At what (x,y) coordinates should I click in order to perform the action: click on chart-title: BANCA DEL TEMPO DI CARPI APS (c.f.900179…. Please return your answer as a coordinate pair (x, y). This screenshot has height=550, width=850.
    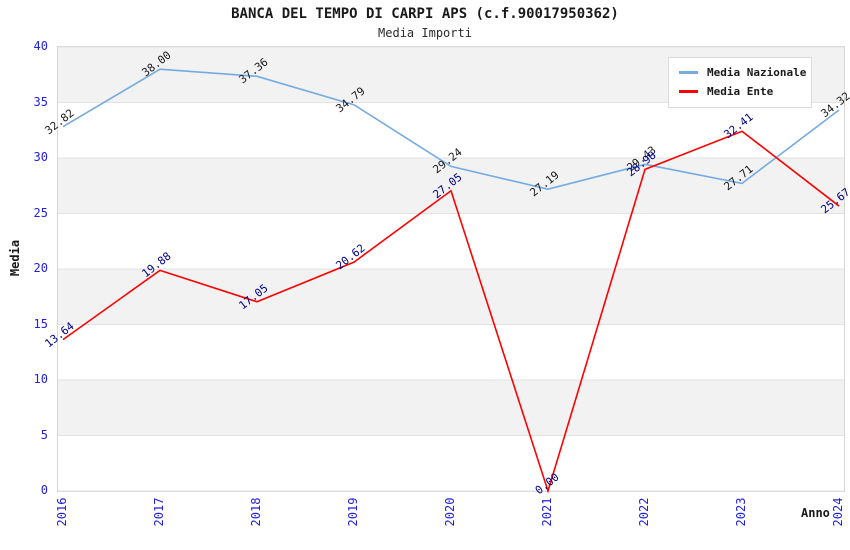
    Looking at the image, I should click on (425, 14).